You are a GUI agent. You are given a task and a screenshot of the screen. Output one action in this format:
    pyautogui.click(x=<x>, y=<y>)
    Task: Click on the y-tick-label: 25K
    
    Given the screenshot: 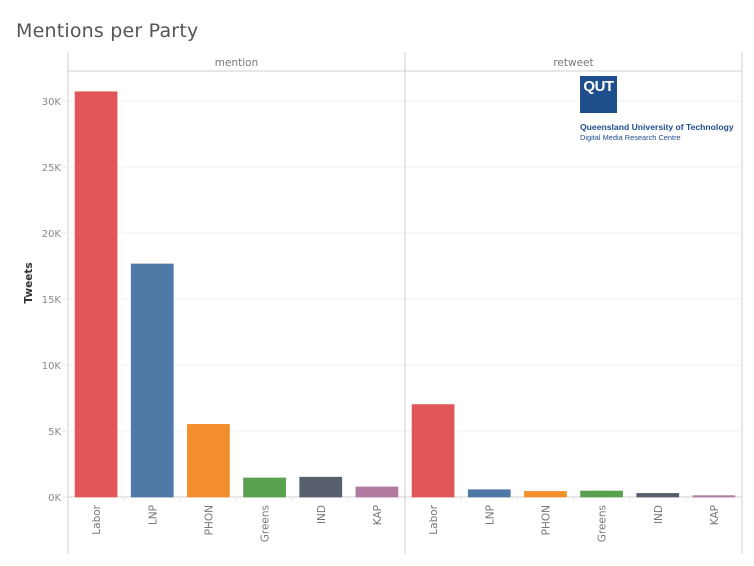 What is the action you would take?
    pyautogui.click(x=52, y=168)
    